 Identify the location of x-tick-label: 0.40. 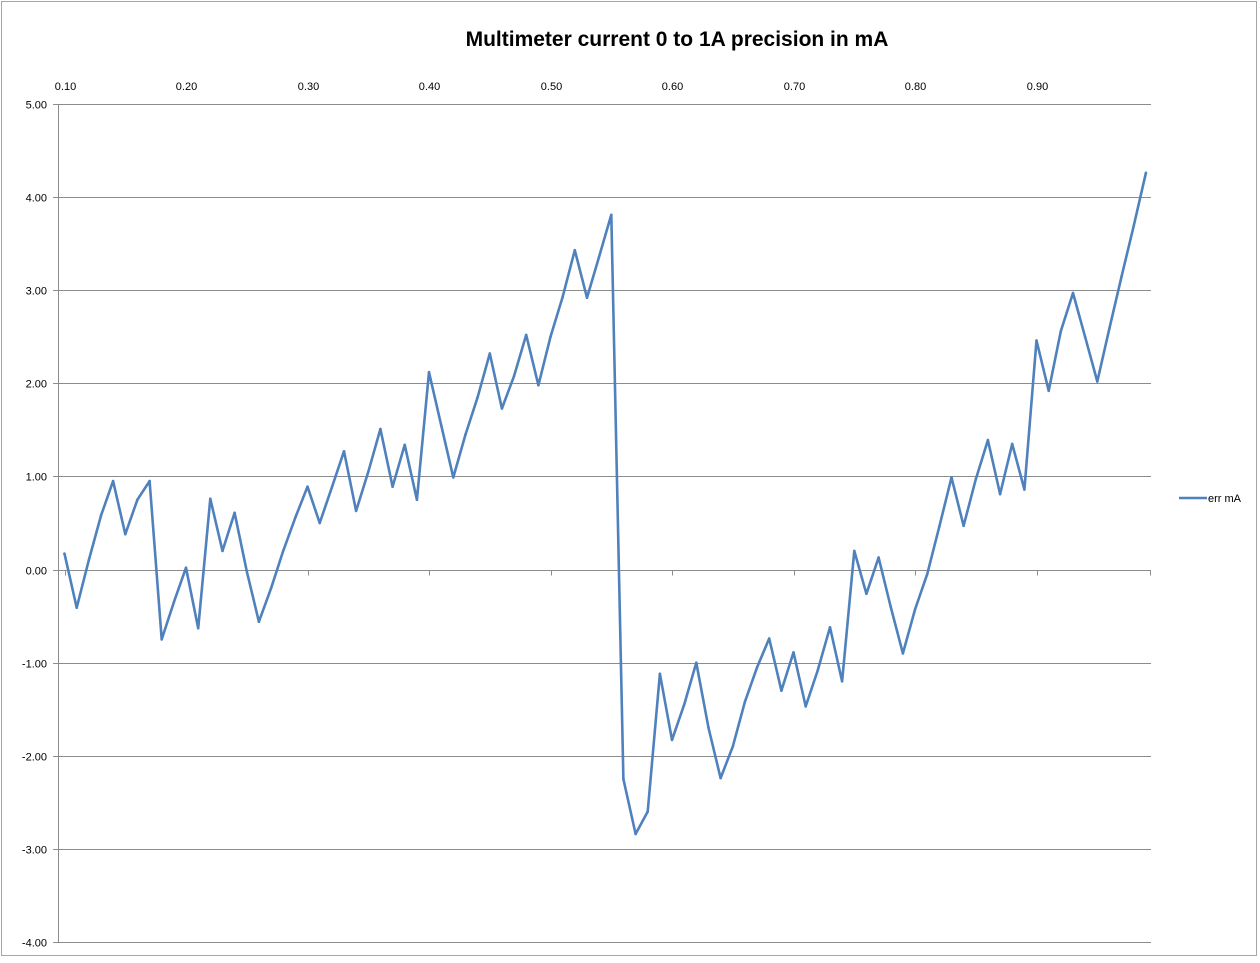
(429, 87).